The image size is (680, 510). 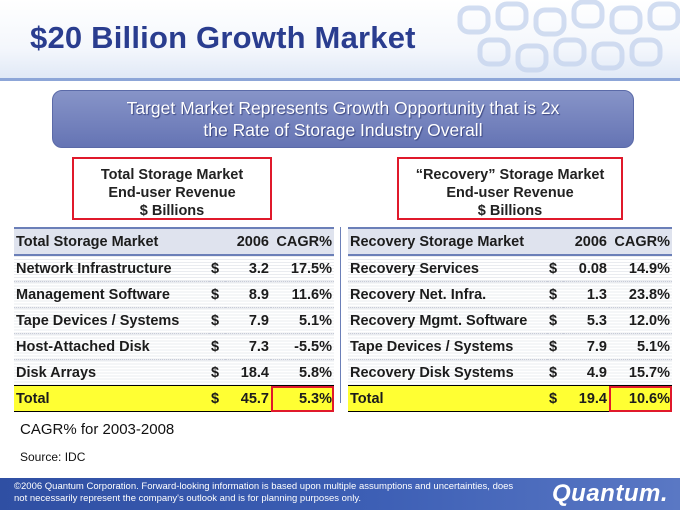 What do you see at coordinates (248, 372) in the screenshot?
I see `row-value: 18.4` at bounding box center [248, 372].